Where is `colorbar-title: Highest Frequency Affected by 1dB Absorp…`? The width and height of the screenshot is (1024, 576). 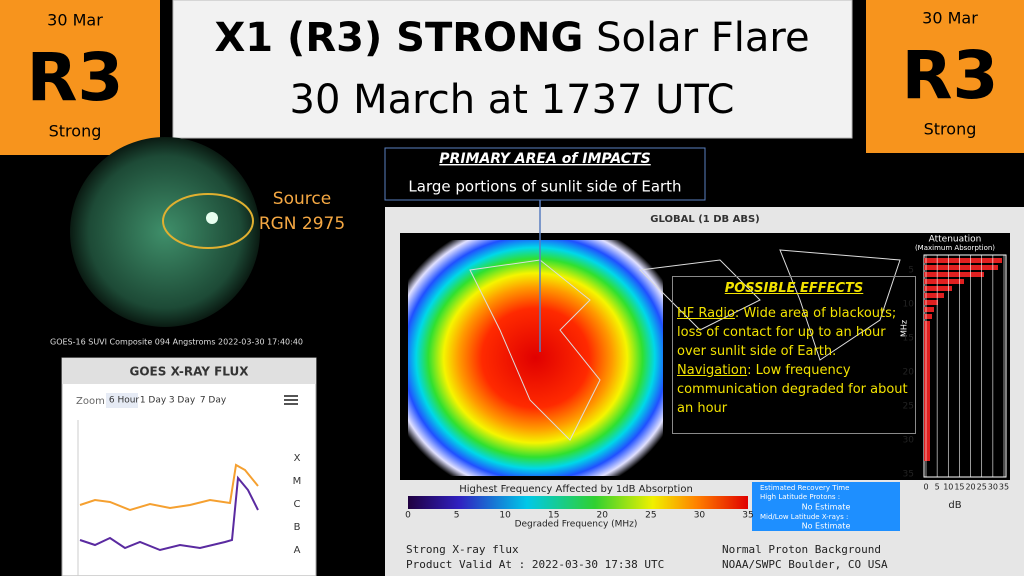 colorbar-title: Highest Frequency Affected by 1dB Absorp… is located at coordinates (576, 489).